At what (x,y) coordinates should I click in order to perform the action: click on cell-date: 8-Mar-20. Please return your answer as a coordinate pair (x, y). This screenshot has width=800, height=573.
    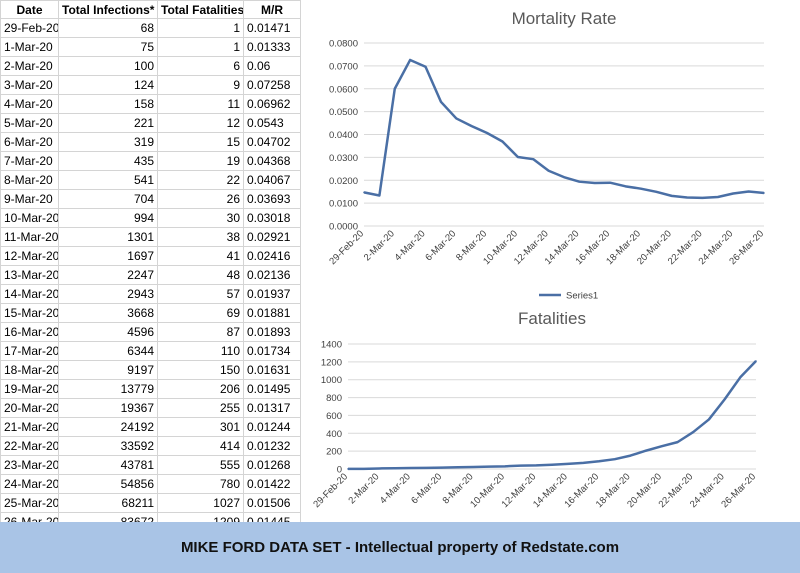
    Looking at the image, I should click on (29, 180).